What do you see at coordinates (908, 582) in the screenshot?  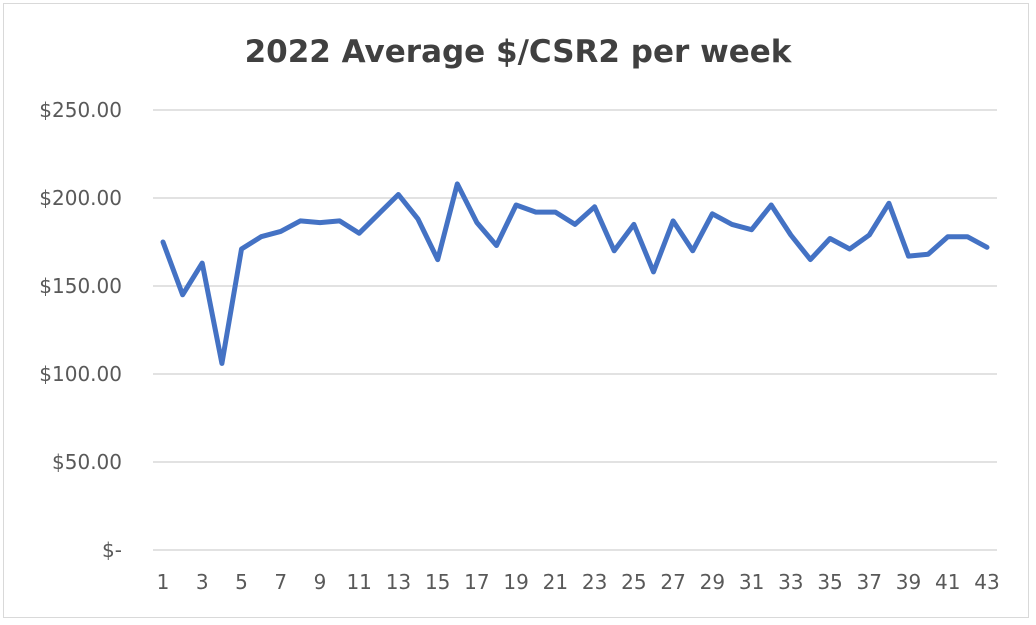 I see `x-tick-label: 39` at bounding box center [908, 582].